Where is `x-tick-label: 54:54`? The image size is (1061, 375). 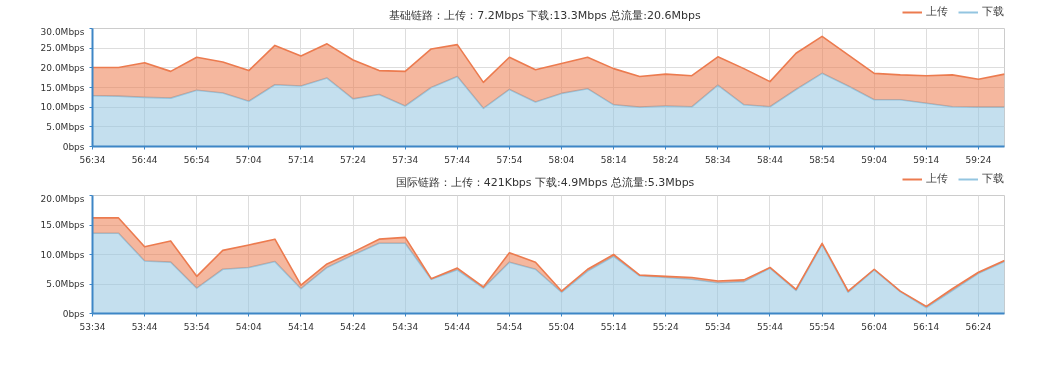
x-tick-label: 54:54 is located at coordinates (509, 326).